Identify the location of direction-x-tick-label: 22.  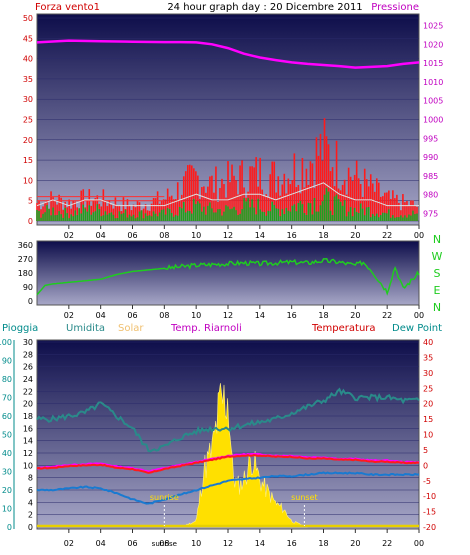
(387, 315).